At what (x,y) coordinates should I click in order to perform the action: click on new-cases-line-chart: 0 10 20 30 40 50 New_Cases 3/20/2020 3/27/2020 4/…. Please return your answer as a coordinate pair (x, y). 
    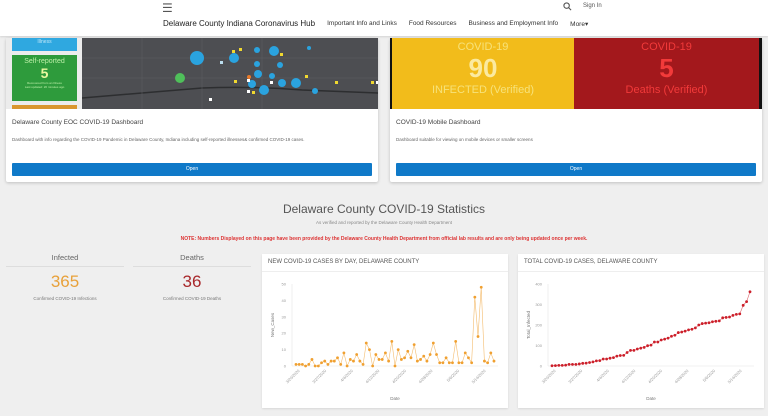
    Looking at the image, I should click on (385, 340).